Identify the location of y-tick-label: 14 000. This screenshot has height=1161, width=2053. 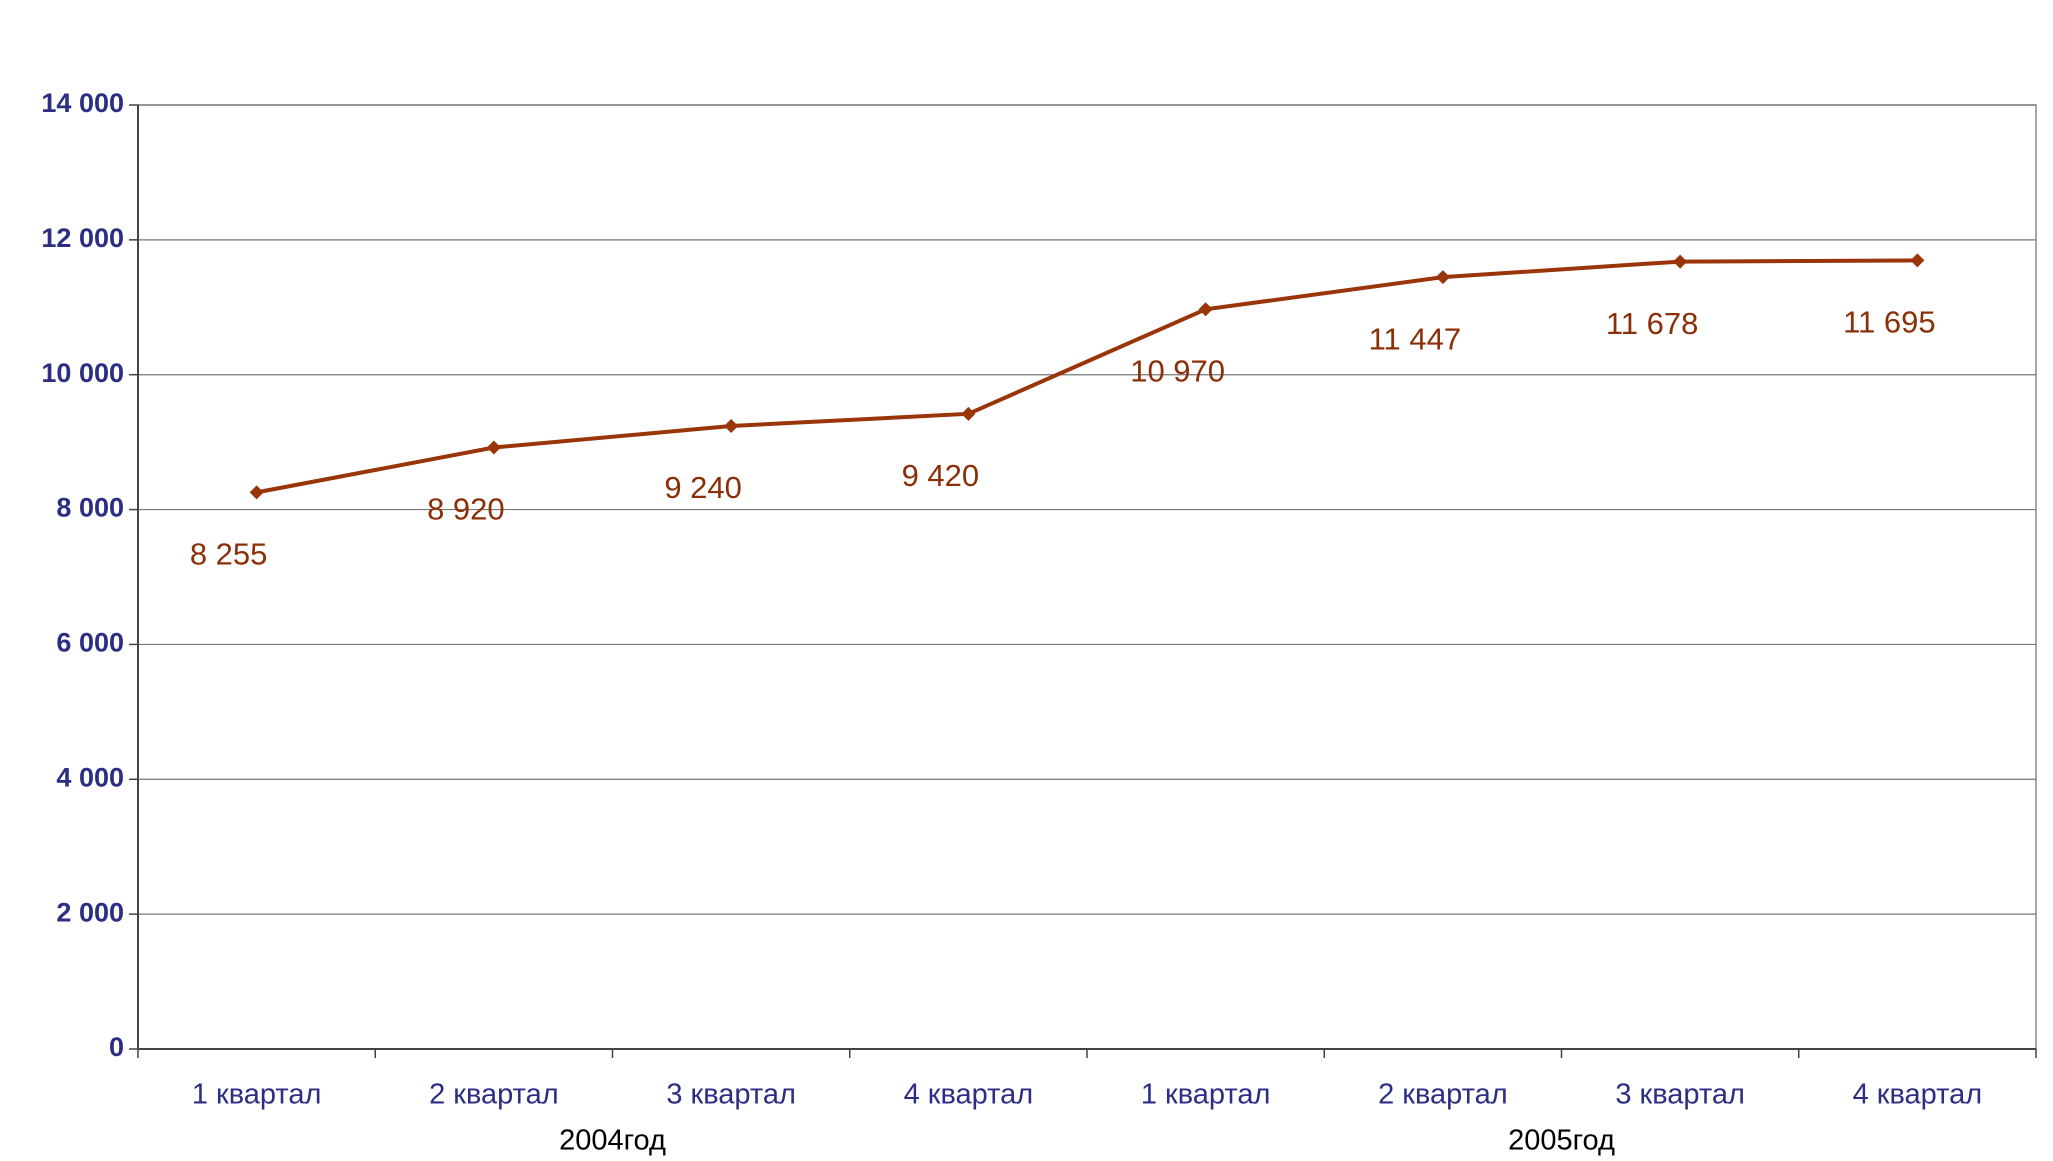
(82, 103).